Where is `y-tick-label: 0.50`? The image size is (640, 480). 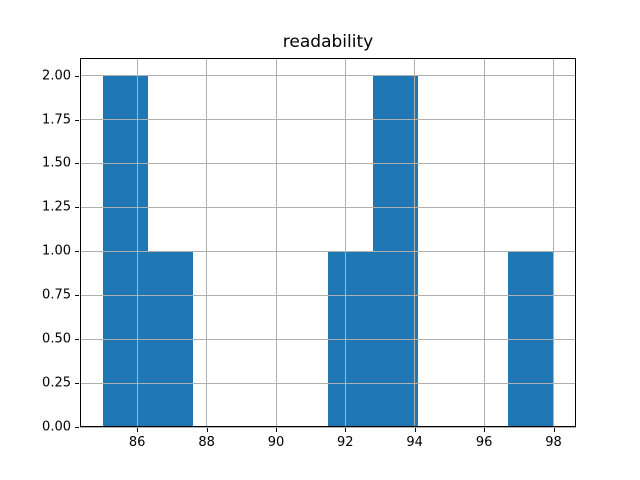 y-tick-label: 0.50 is located at coordinates (56, 339).